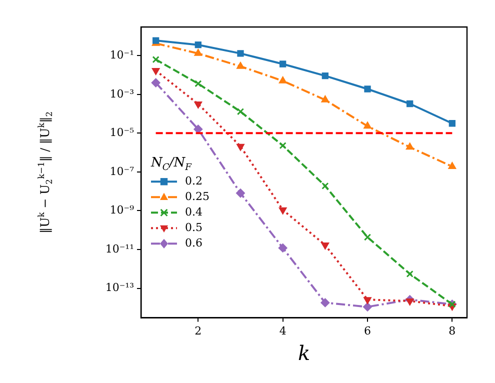 This screenshot has width=495, height=383. Describe the element at coordinates (193, 212) in the screenshot. I see `legend-label: 0.4` at that location.